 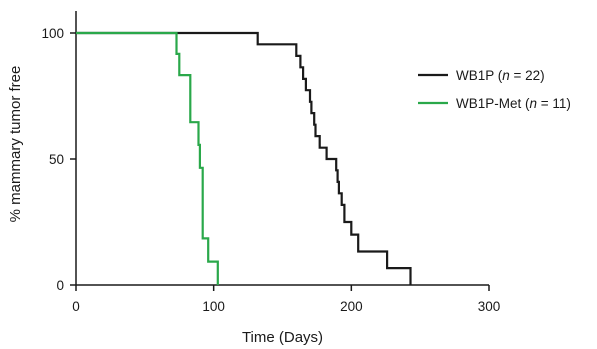 I want to click on legend: WB1P (n = 22) WB1P-Met (n = 11), so click(x=494, y=89).